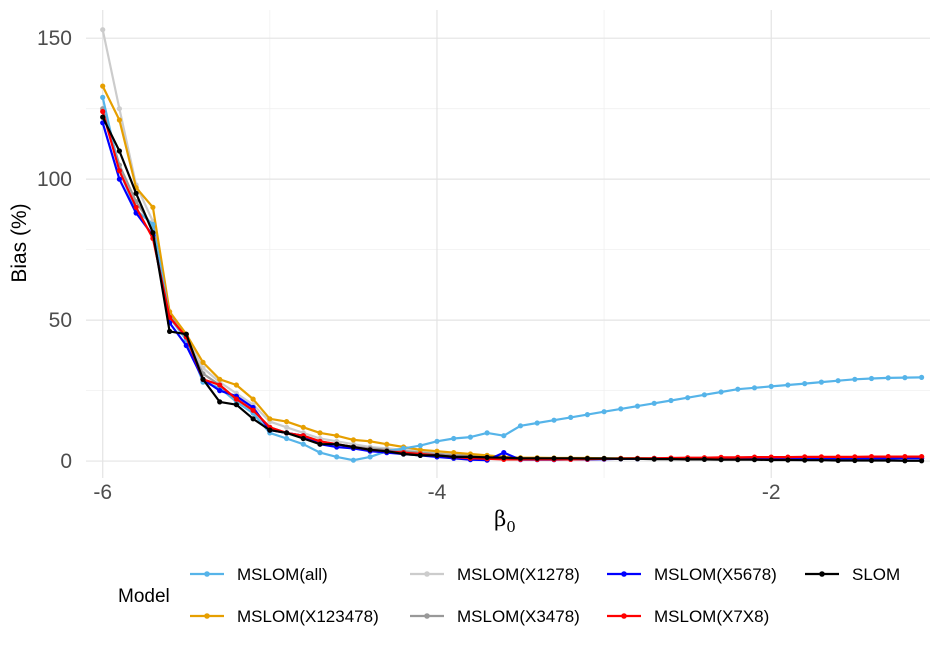 The height and width of the screenshot is (650, 950). What do you see at coordinates (437, 492) in the screenshot?
I see `x-tick-label: -4` at bounding box center [437, 492].